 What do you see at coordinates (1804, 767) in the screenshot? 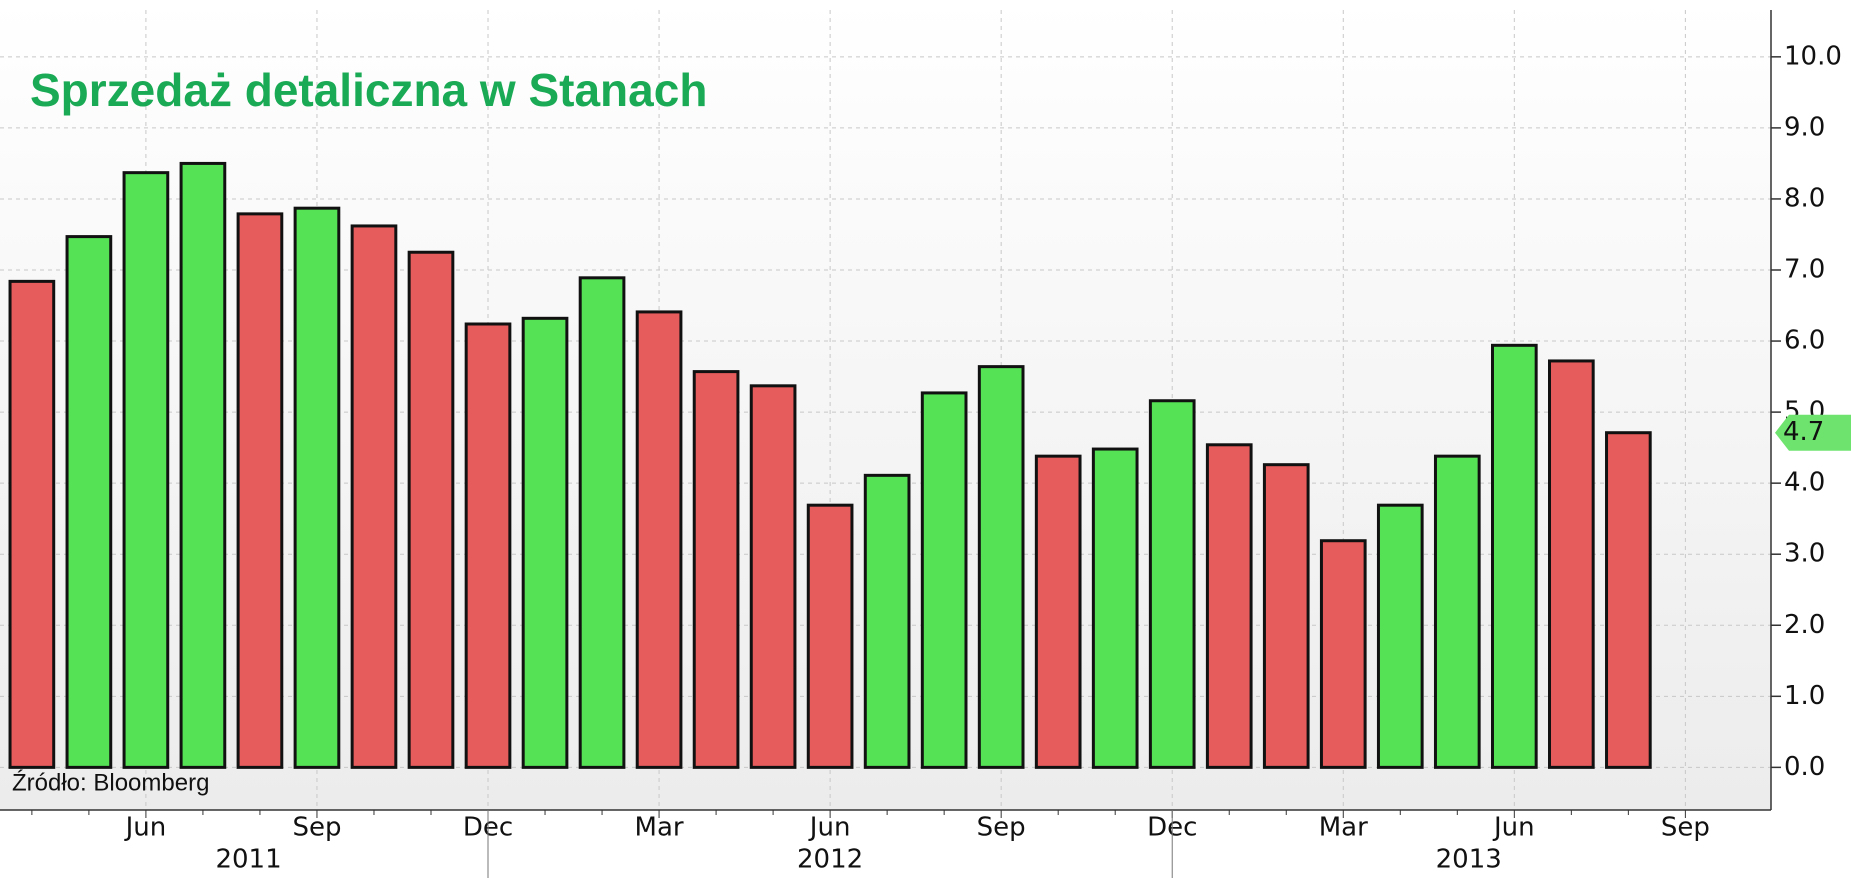
I see `y-tick-label: 0.0` at bounding box center [1804, 767].